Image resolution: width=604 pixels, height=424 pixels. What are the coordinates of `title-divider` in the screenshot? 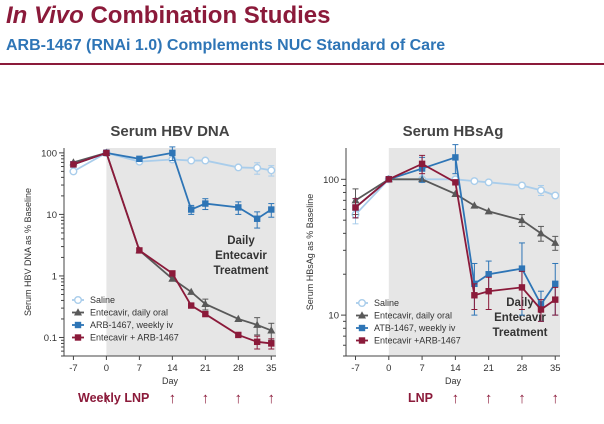 It's located at (302, 64).